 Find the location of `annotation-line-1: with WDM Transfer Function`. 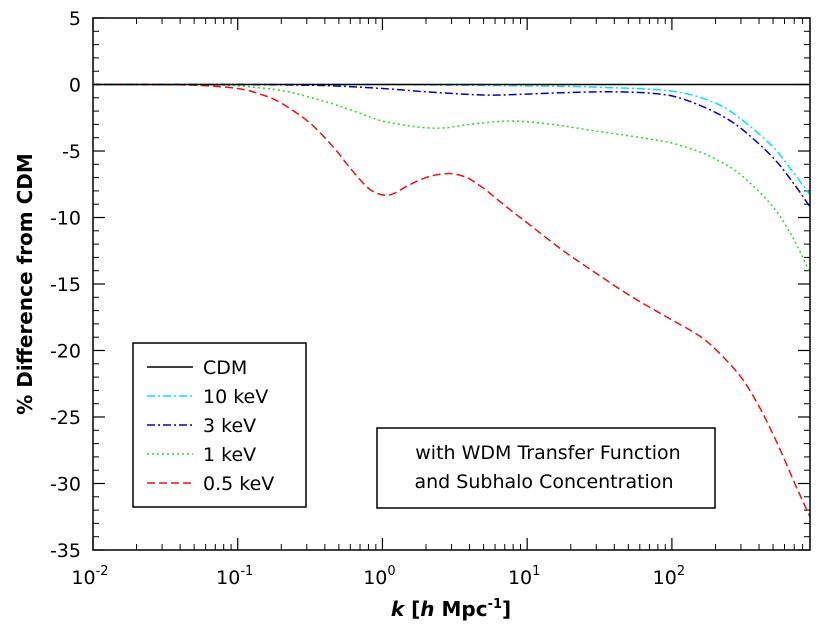

annotation-line-1: with WDM Transfer Function is located at coordinates (547, 453).